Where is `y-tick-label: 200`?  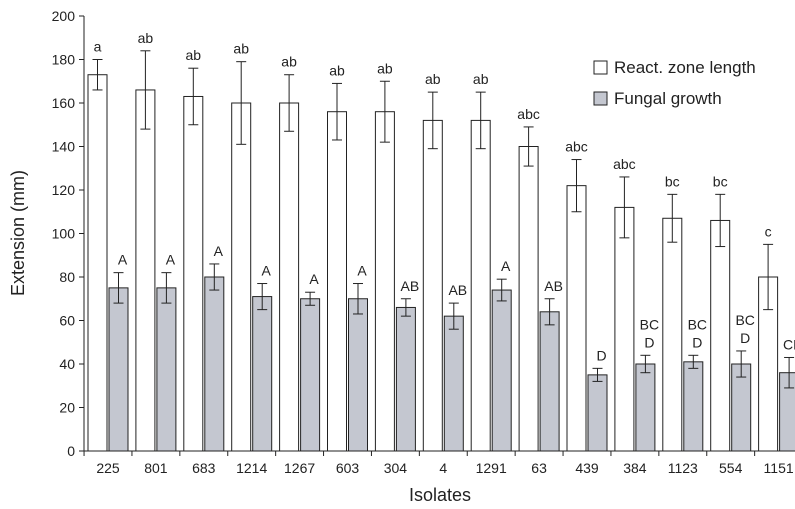 y-tick-label: 200 is located at coordinates (64, 16).